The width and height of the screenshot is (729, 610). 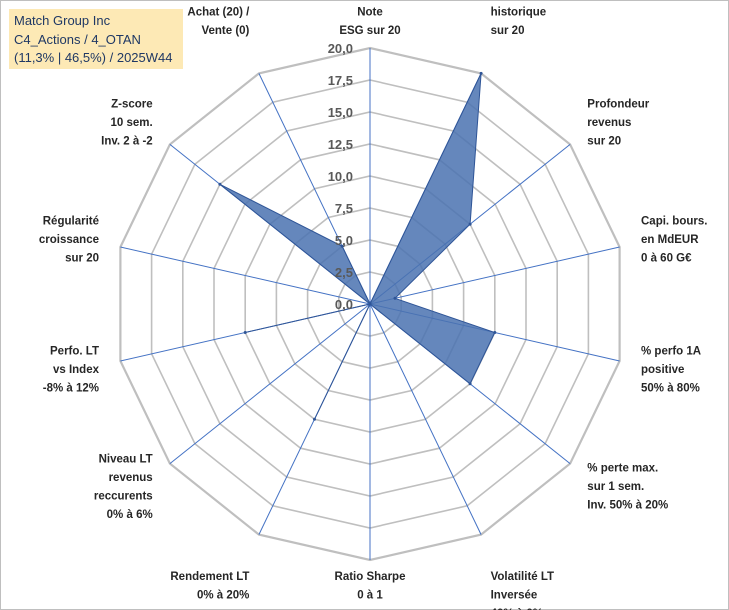 What do you see at coordinates (340, 48) in the screenshot?
I see `tick-label: 20,0` at bounding box center [340, 48].